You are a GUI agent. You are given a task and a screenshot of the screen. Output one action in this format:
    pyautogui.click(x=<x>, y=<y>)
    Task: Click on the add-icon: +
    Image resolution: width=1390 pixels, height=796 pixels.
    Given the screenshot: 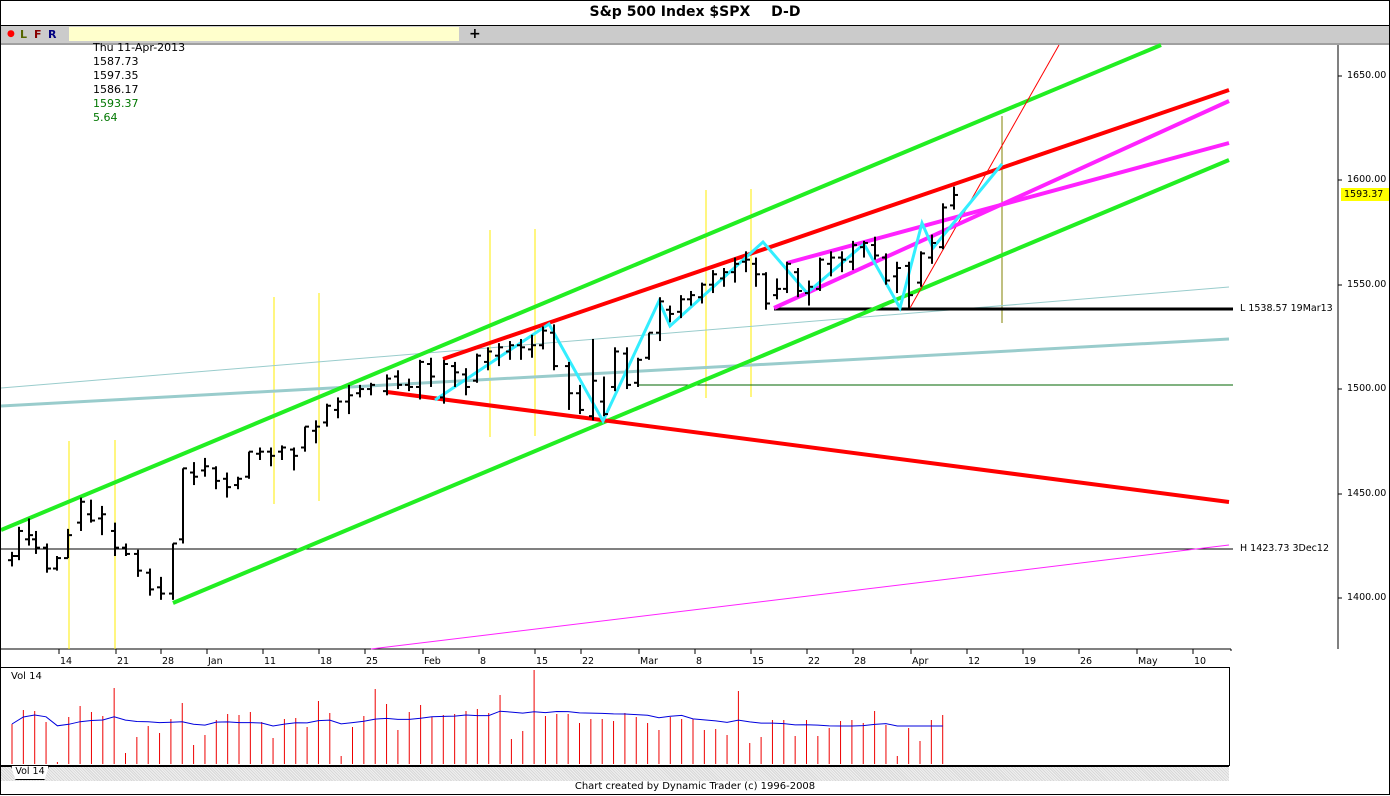 What is the action you would take?
    pyautogui.click(x=475, y=34)
    